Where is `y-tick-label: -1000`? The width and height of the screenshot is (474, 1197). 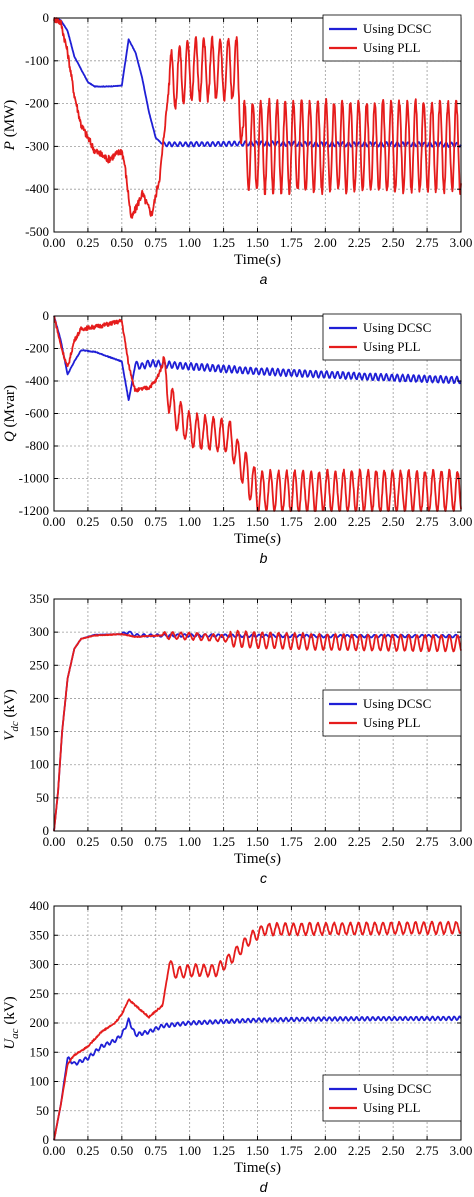 y-tick-label: -1000 is located at coordinates (34, 478).